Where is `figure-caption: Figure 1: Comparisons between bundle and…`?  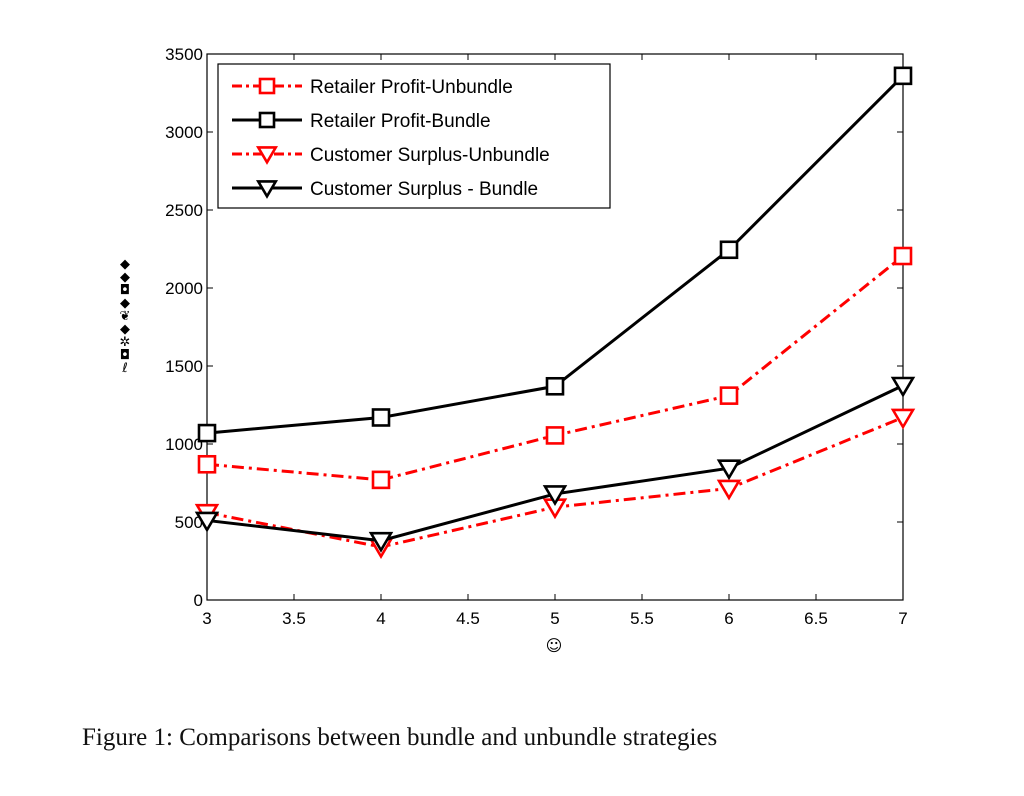
figure-caption: Figure 1: Comparisons between bundle and… is located at coordinates (400, 737).